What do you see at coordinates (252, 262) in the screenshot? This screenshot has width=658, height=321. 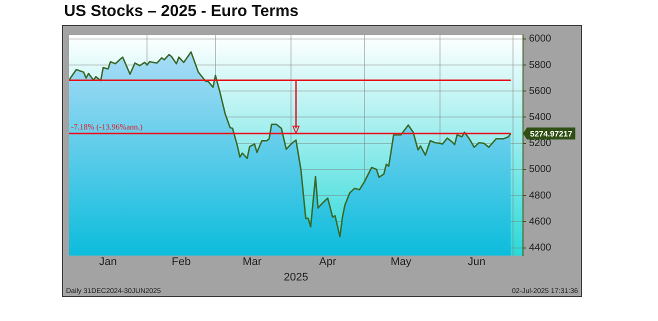 I see `x-tick-label: Mar` at bounding box center [252, 262].